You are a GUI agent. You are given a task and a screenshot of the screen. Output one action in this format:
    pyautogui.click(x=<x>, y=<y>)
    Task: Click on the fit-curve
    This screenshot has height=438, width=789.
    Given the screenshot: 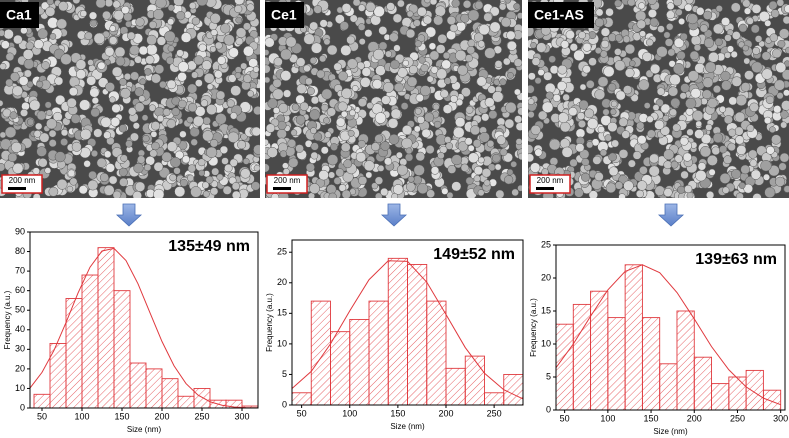 What is the action you would take?
    pyautogui.click(x=407, y=330)
    